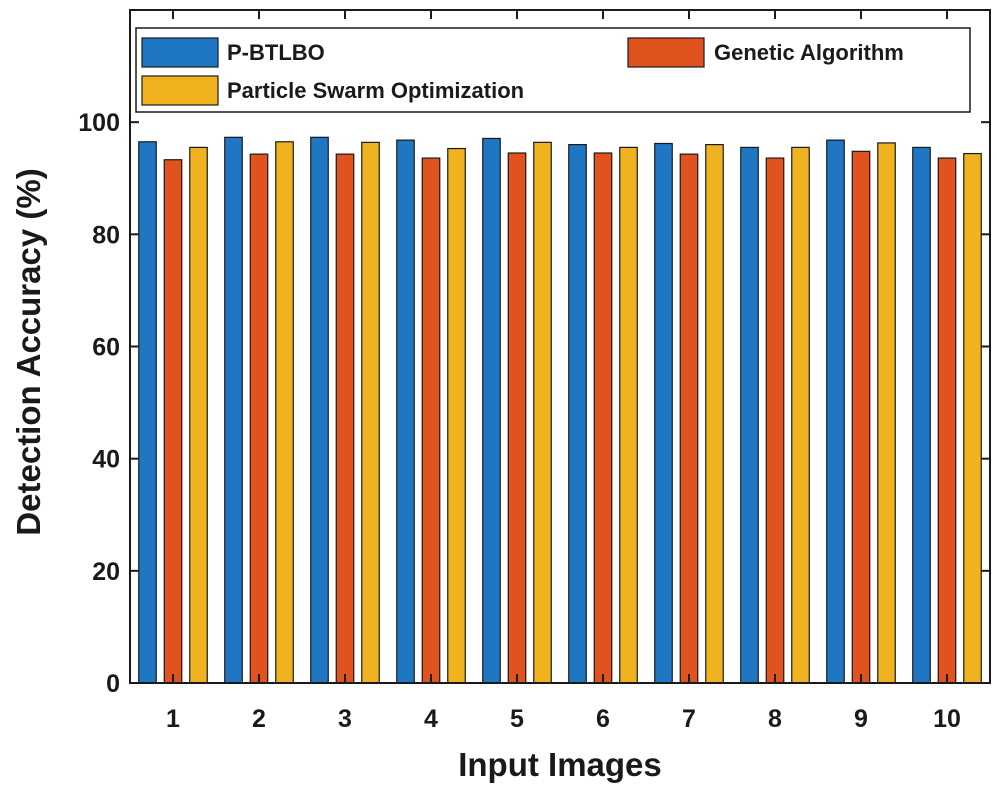 Image resolution: width=997 pixels, height=789 pixels. What do you see at coordinates (113, 684) in the screenshot?
I see `y-tick-label-0: 0` at bounding box center [113, 684].